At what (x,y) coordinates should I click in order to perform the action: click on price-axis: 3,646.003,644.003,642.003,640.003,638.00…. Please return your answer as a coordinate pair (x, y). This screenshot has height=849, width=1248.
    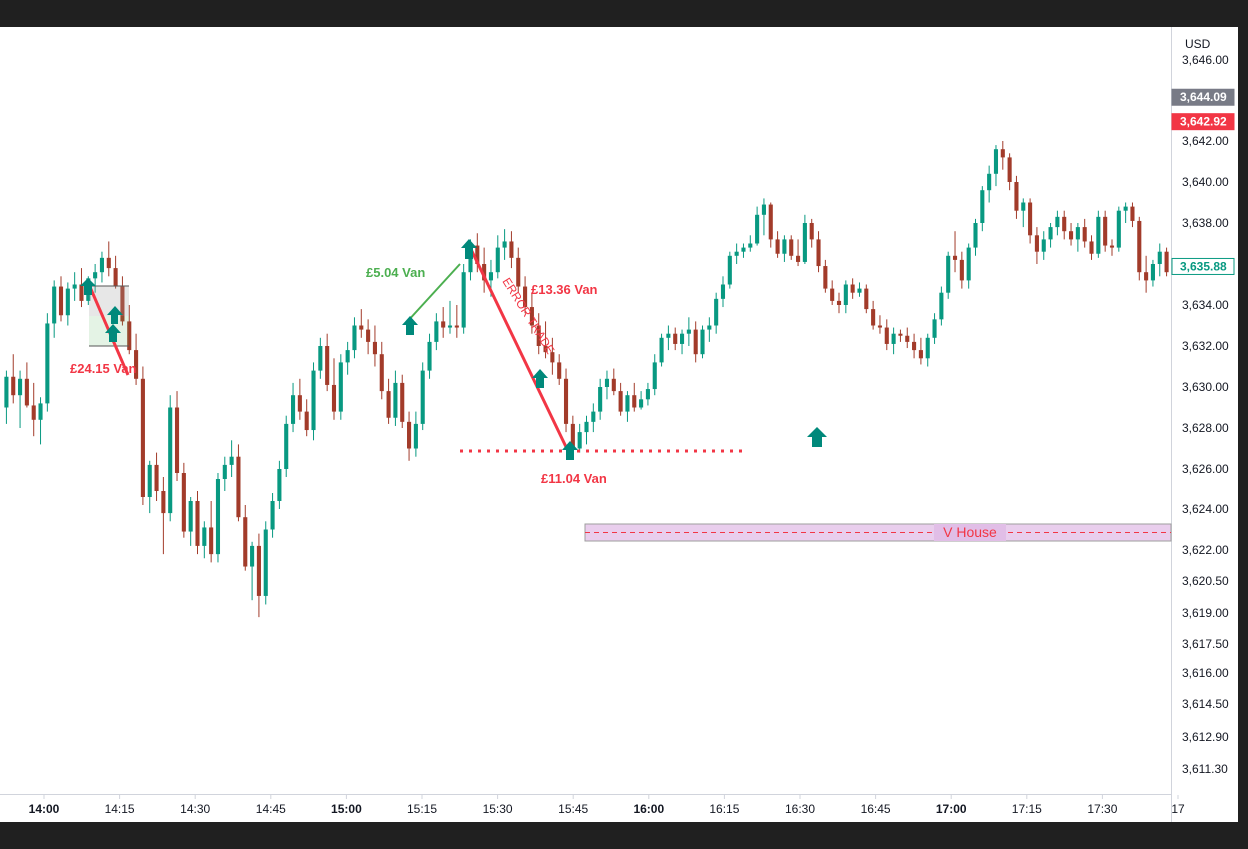
    Looking at the image, I should click on (1205, 414).